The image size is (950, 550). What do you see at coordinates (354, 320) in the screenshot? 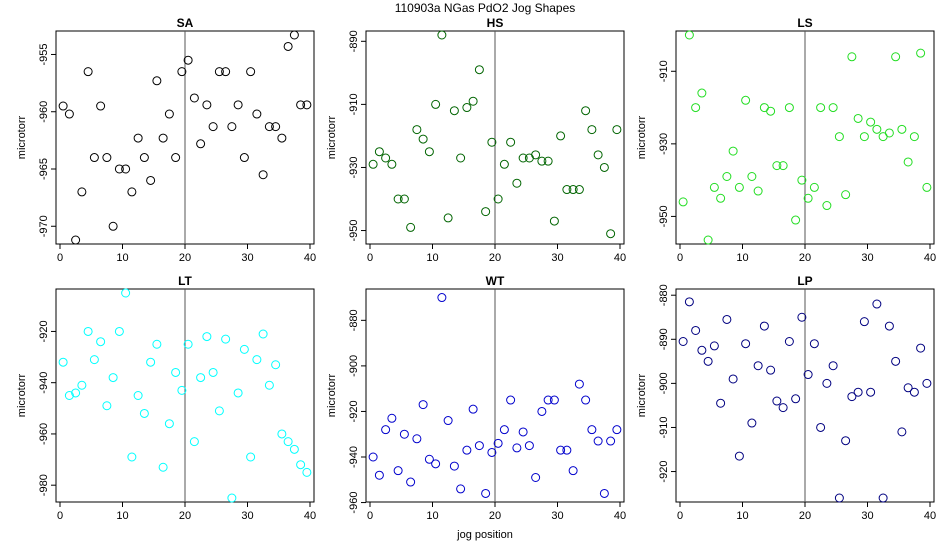
I see `y-tick-label: -880` at bounding box center [354, 320].